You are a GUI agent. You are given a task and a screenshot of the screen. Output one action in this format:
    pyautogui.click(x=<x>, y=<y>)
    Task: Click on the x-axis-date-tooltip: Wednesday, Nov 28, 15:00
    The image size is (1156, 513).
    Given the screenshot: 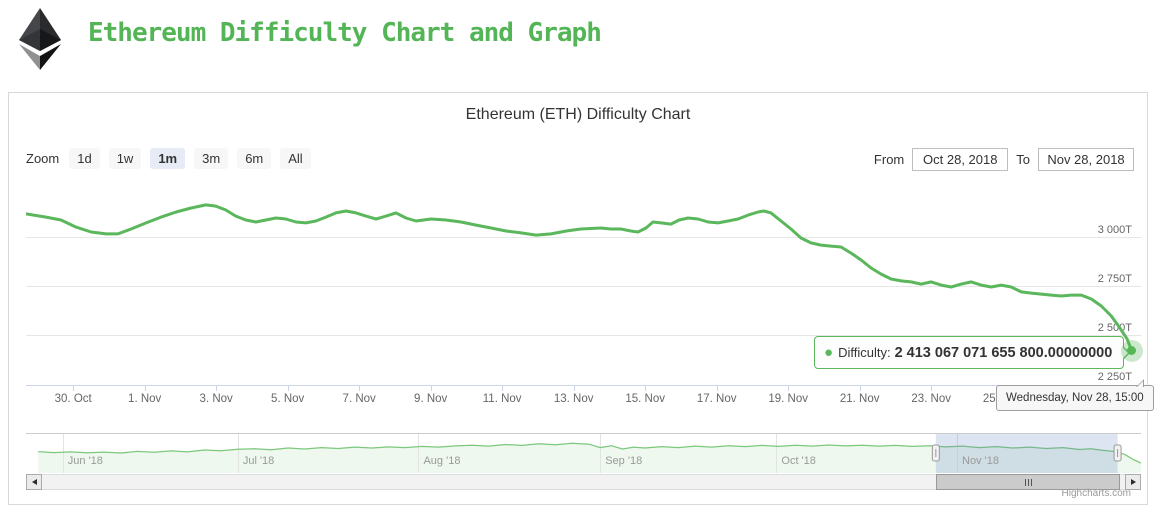 What is the action you would take?
    pyautogui.click(x=1075, y=395)
    